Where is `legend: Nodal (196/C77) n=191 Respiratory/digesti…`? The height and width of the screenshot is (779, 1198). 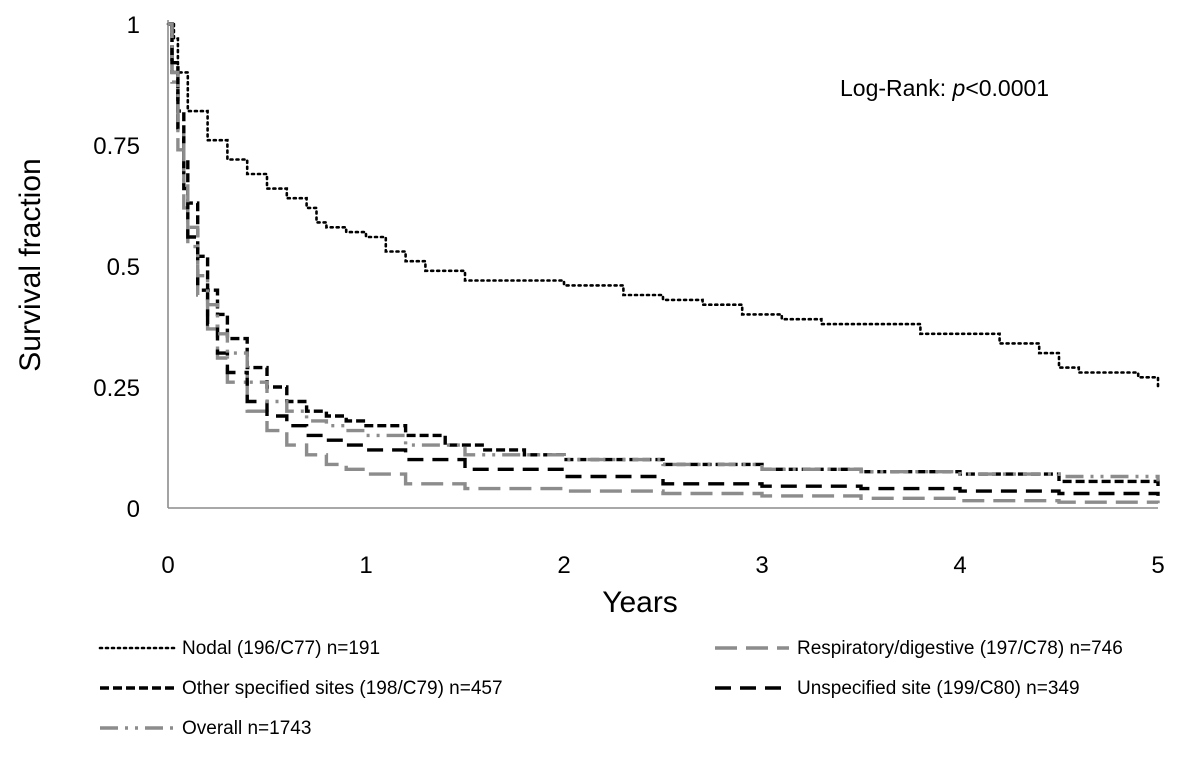 legend: Nodal (196/C77) n=191 Respiratory/digesti… is located at coordinates (610, 688).